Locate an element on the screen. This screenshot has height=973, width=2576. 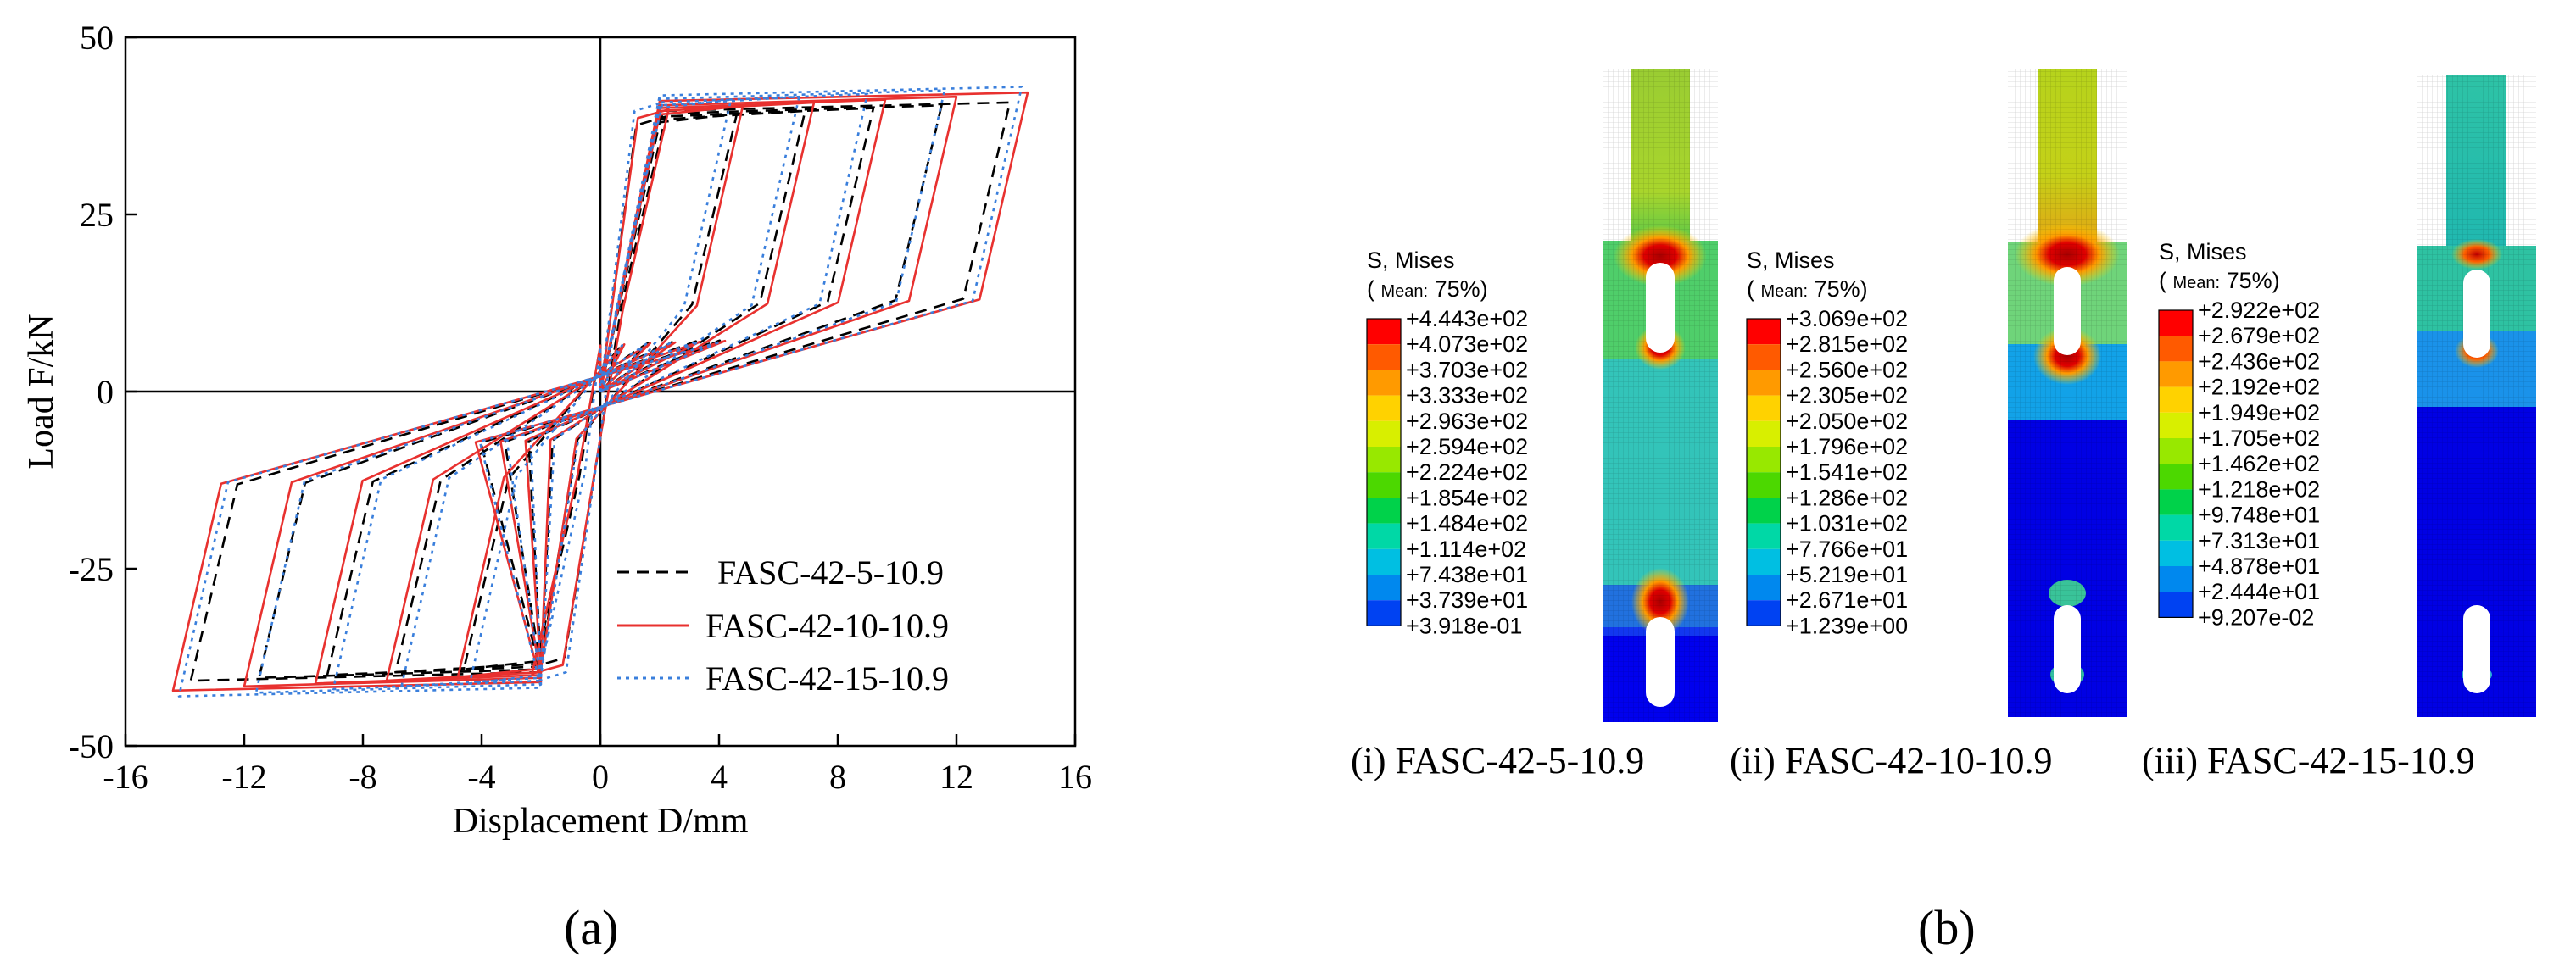
legend-level-label: +2.444e+01 is located at coordinates (2259, 591).